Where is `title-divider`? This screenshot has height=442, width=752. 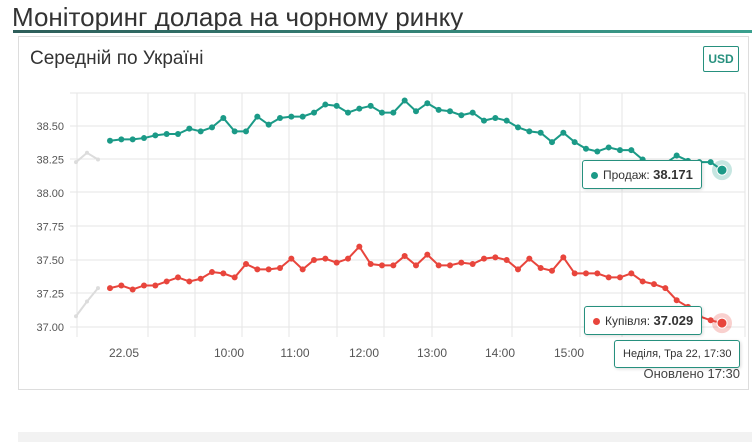
title-divider is located at coordinates (382, 31).